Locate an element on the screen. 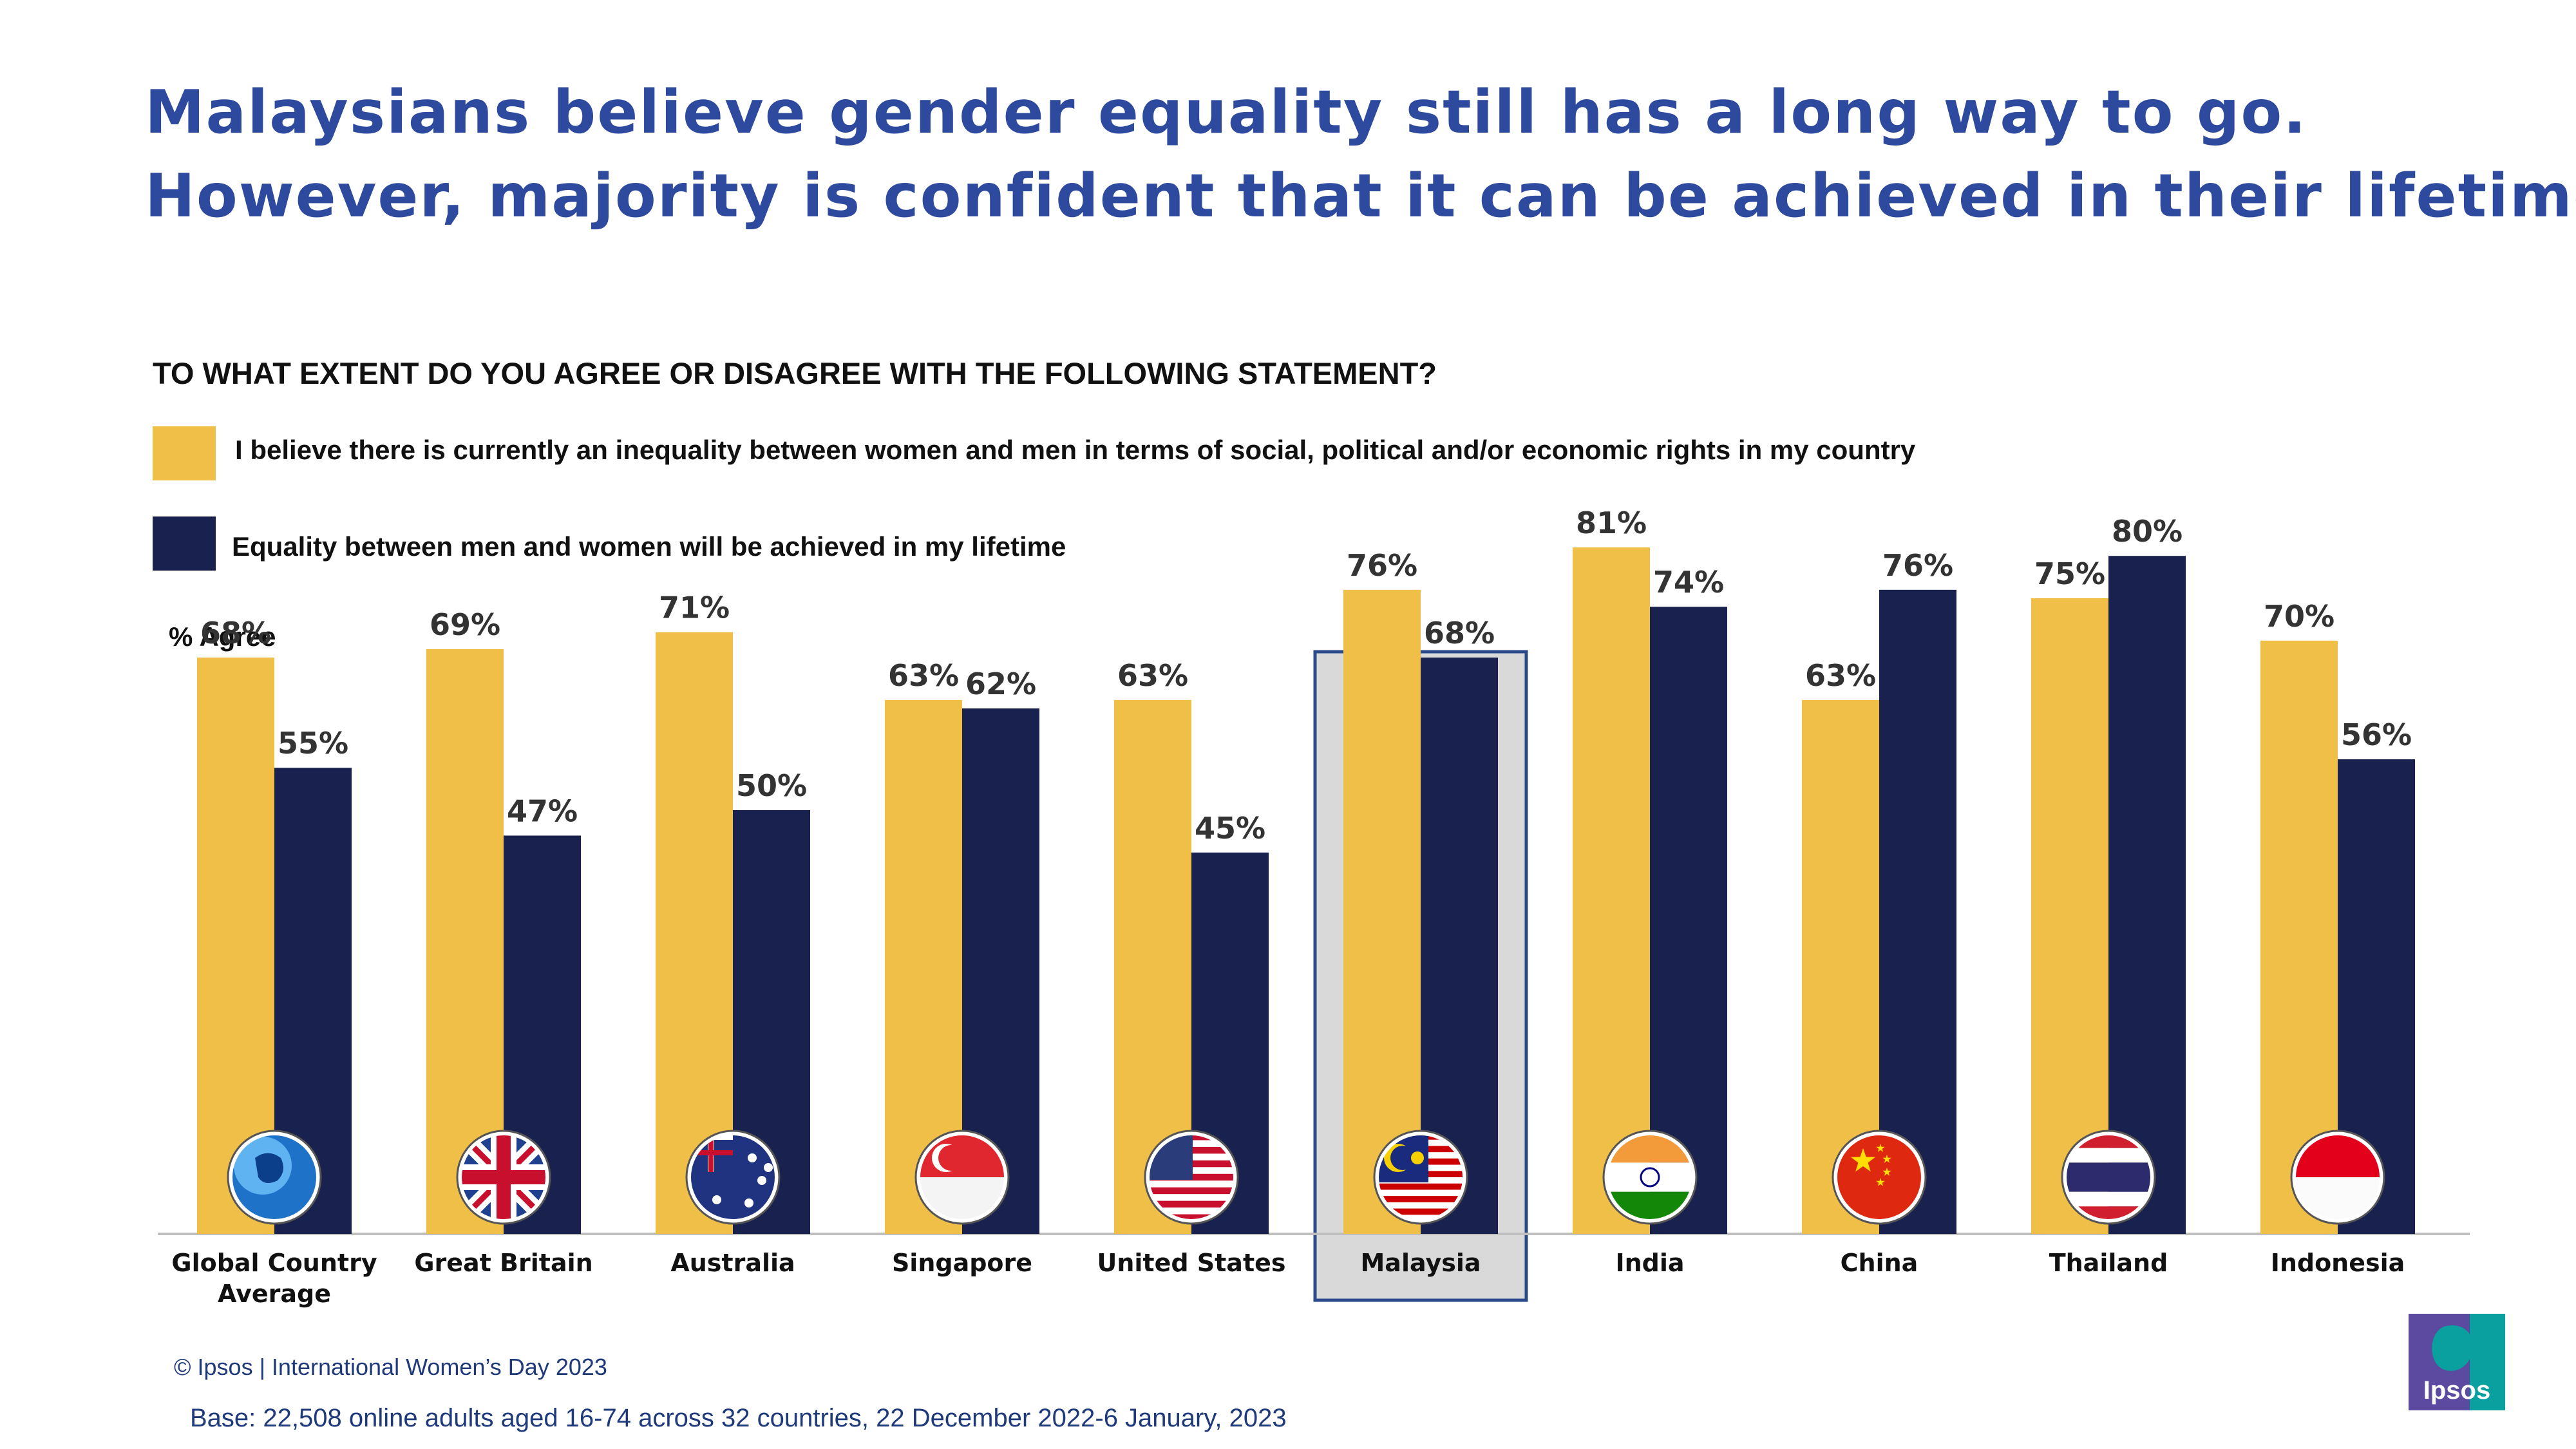  bar-china-equality is located at coordinates (1917, 911).